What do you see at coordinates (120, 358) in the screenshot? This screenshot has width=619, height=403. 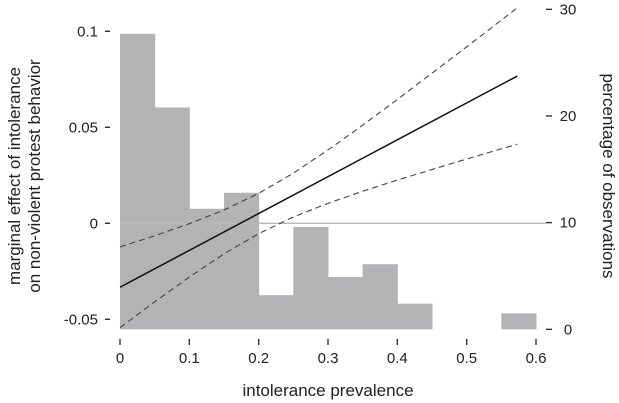 I see `x-tick-label: 0` at bounding box center [120, 358].